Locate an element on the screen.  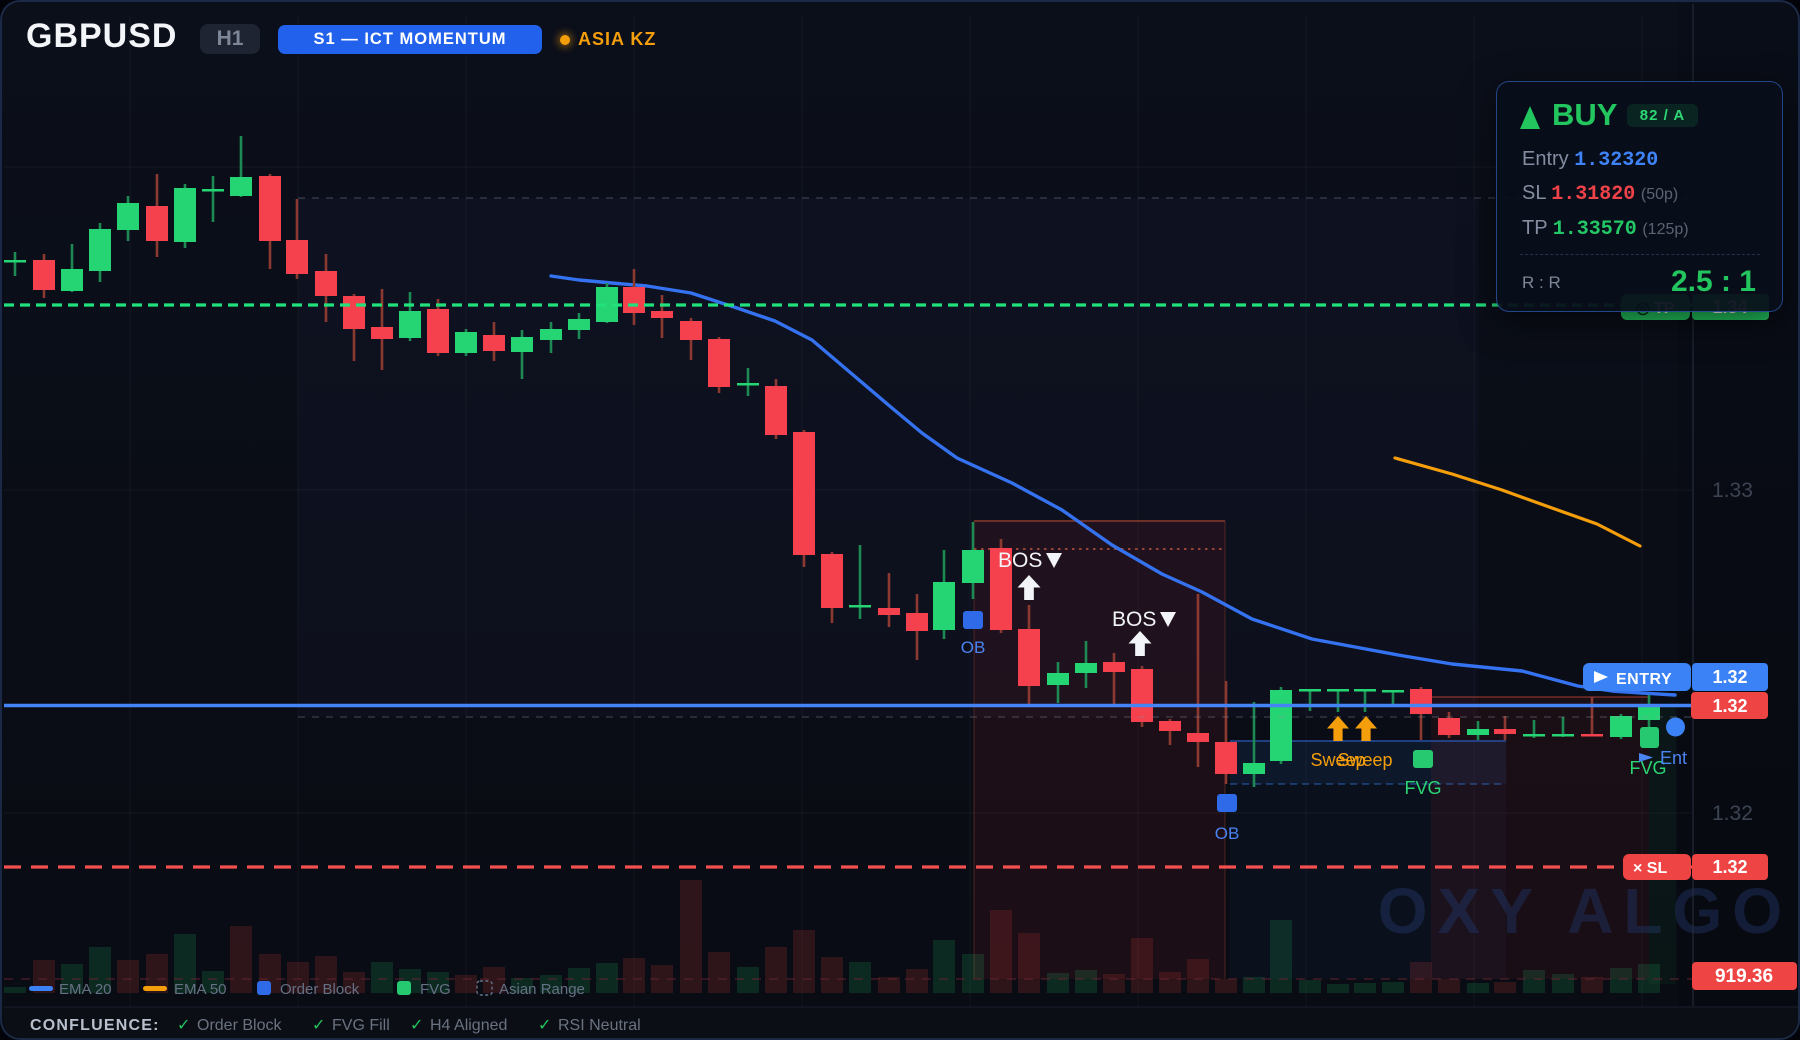
svg-text: Asian Range is located at coordinates (542, 989).